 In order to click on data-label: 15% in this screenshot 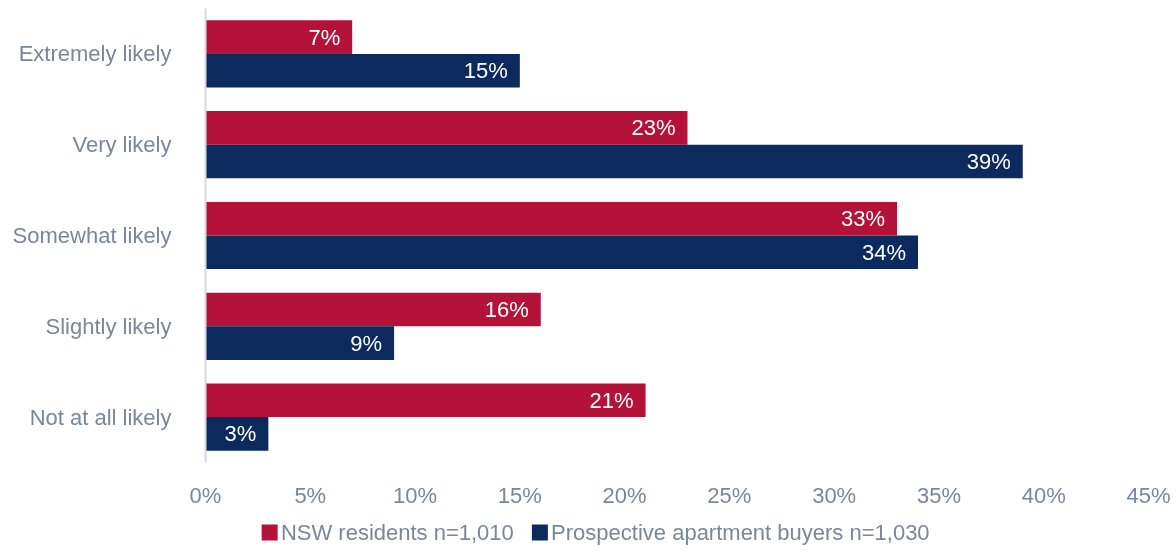, I will do `click(485, 71)`.